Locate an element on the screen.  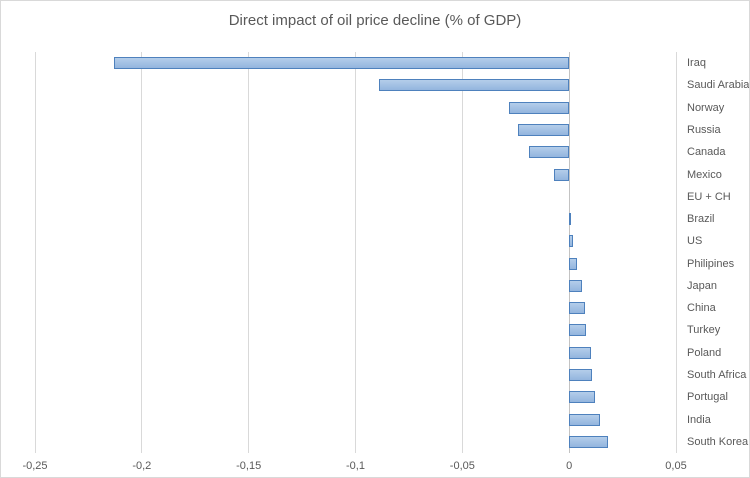
bar-brazil is located at coordinates (570, 219).